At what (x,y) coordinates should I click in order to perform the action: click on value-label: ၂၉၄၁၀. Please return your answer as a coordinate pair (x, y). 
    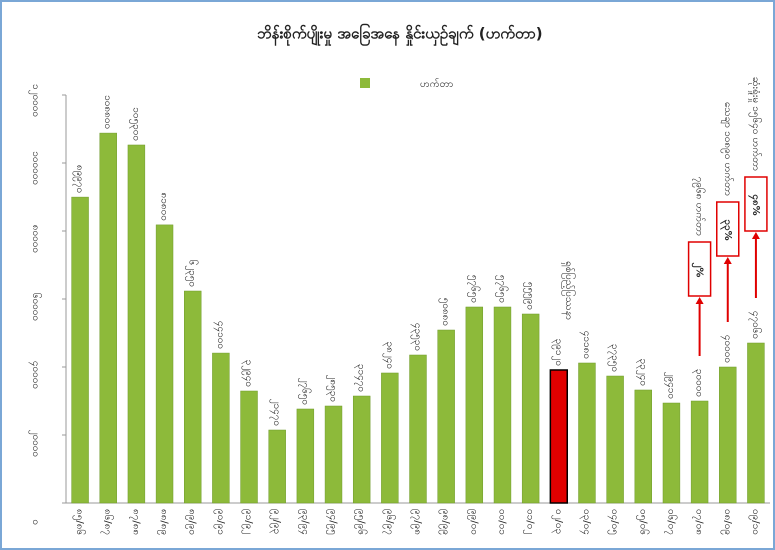
    Looking at the image, I should click on (669, 385).